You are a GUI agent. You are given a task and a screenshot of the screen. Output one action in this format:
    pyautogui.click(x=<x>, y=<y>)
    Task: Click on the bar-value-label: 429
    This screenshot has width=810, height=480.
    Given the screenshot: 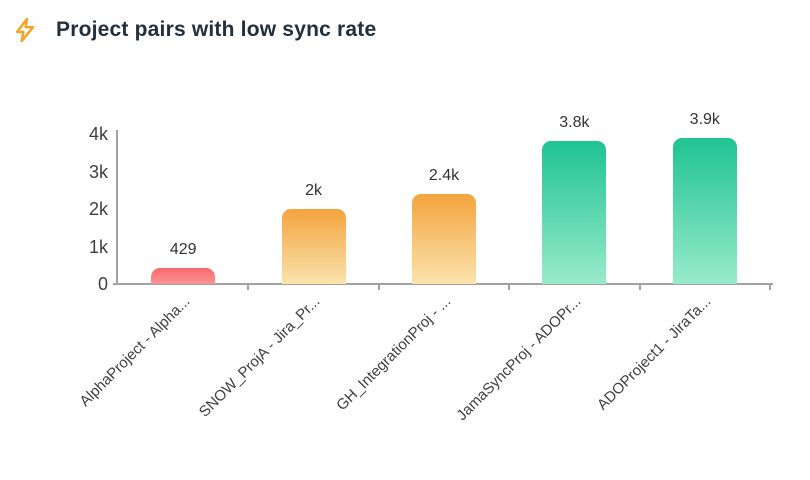 What is the action you would take?
    pyautogui.click(x=183, y=249)
    